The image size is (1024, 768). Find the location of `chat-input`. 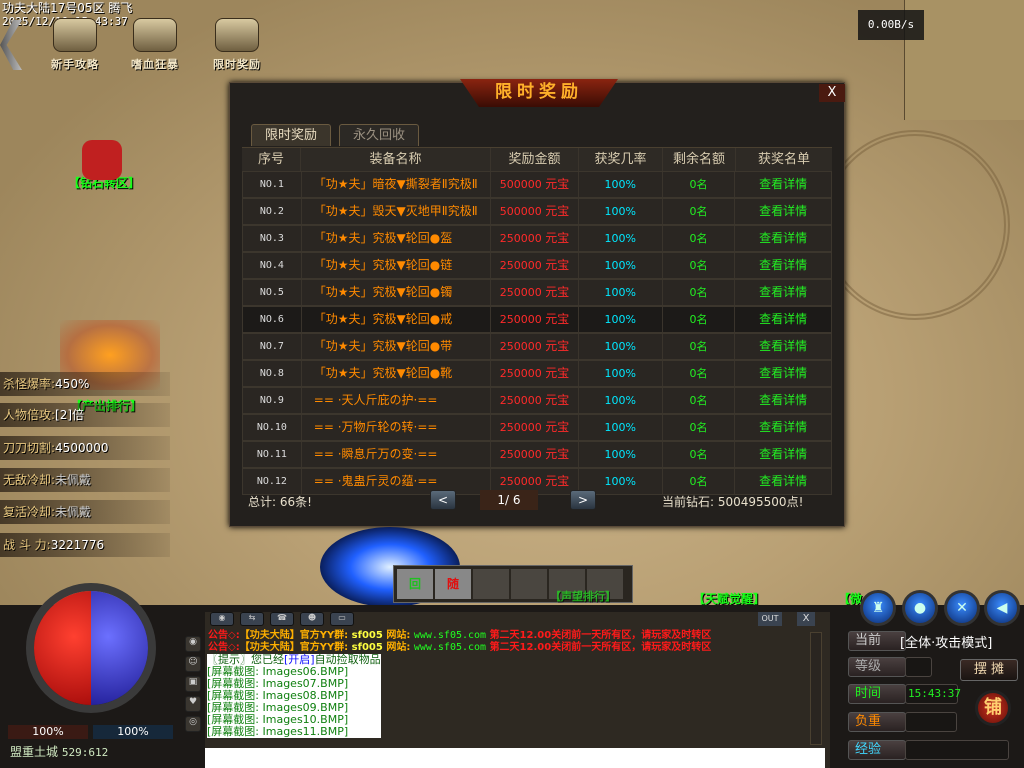

chat-input is located at coordinates (515, 758).